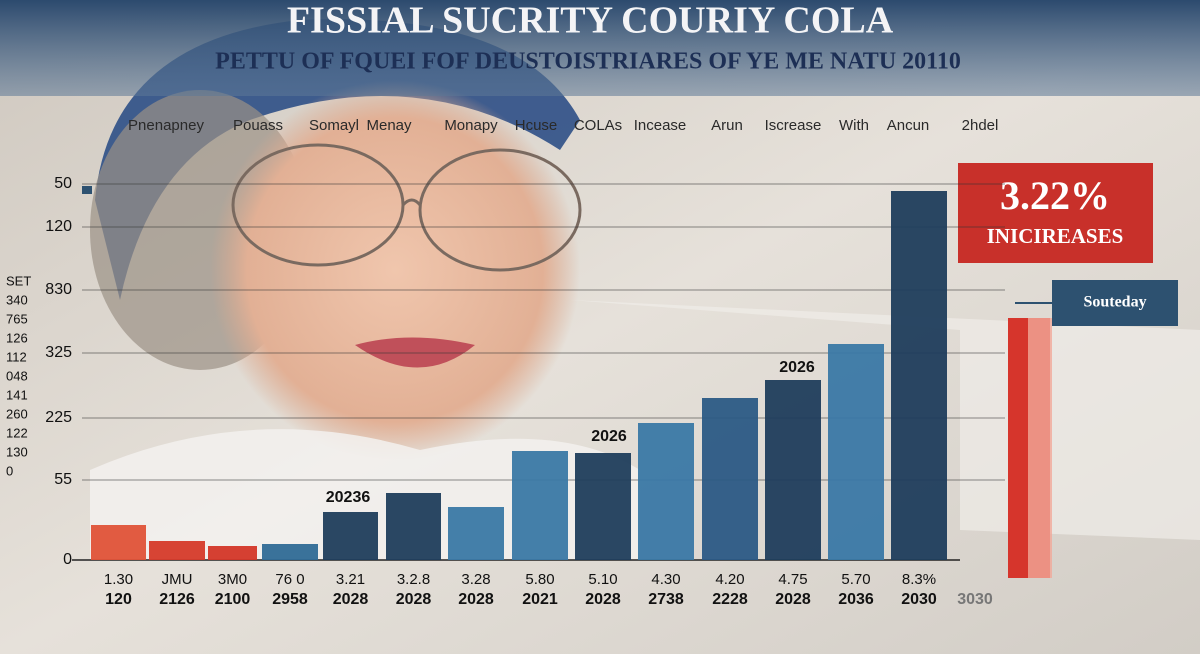 The height and width of the screenshot is (654, 1200). I want to click on column-header: Hcuse, so click(536, 125).